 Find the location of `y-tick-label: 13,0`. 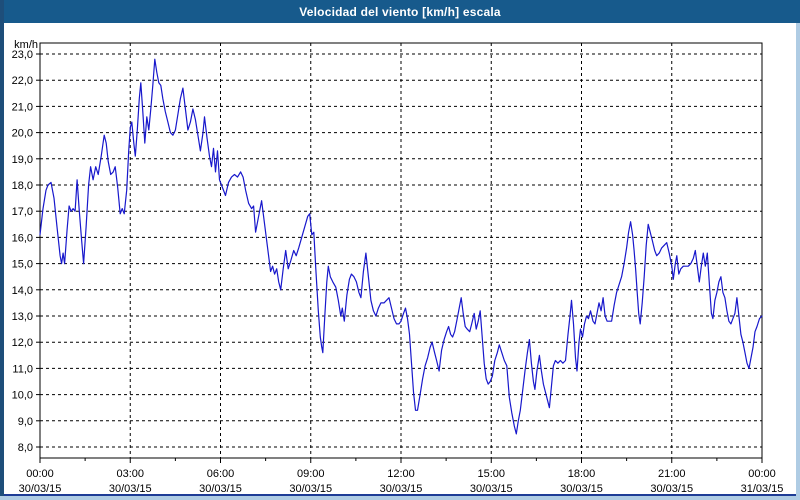

y-tick-label: 13,0 is located at coordinates (22, 317).